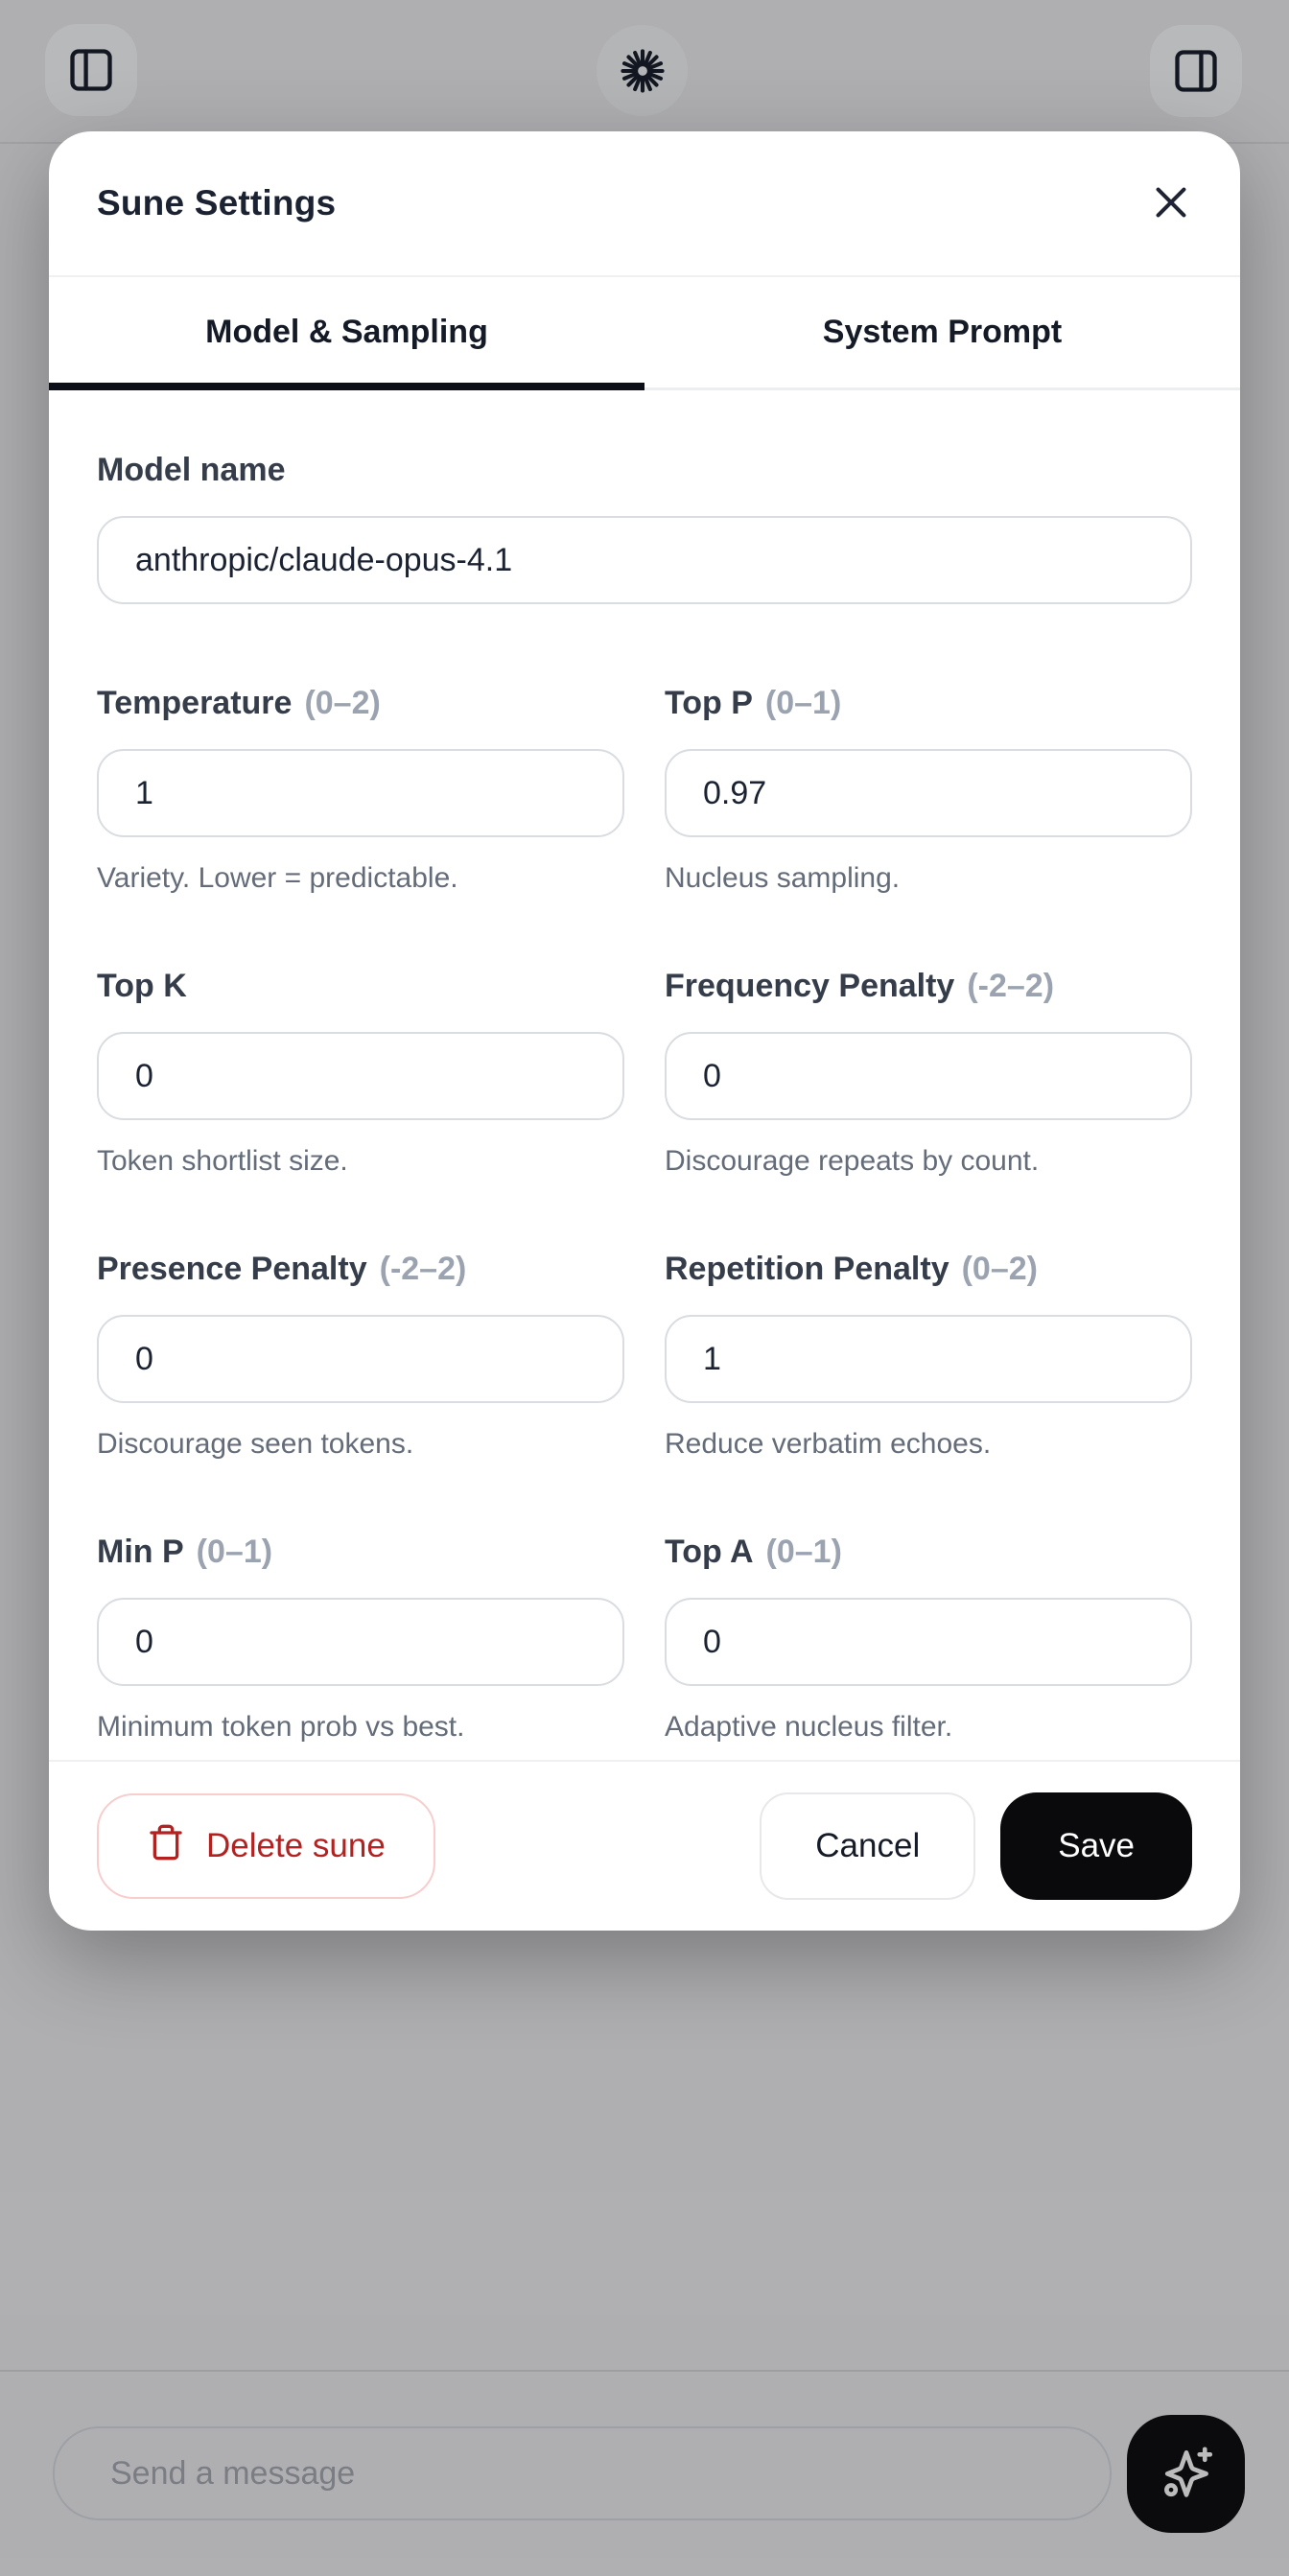 The image size is (1289, 2576). I want to click on modal-footer: Delete sune Cancel Save, so click(644, 1845).